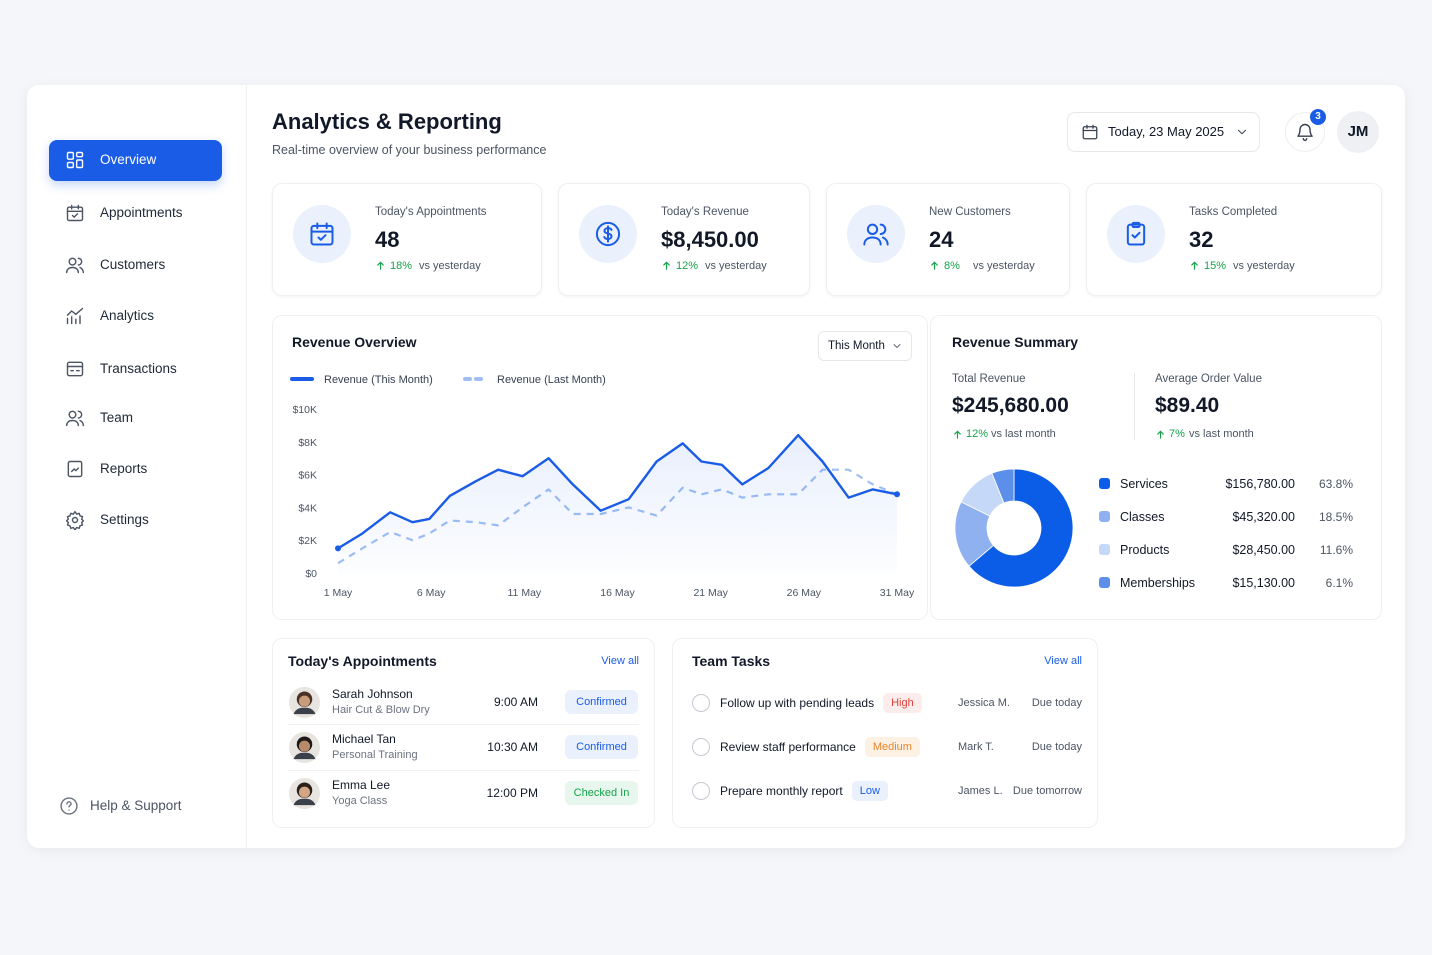 The width and height of the screenshot is (1432, 955). I want to click on nav-item: Analytics, so click(127, 315).